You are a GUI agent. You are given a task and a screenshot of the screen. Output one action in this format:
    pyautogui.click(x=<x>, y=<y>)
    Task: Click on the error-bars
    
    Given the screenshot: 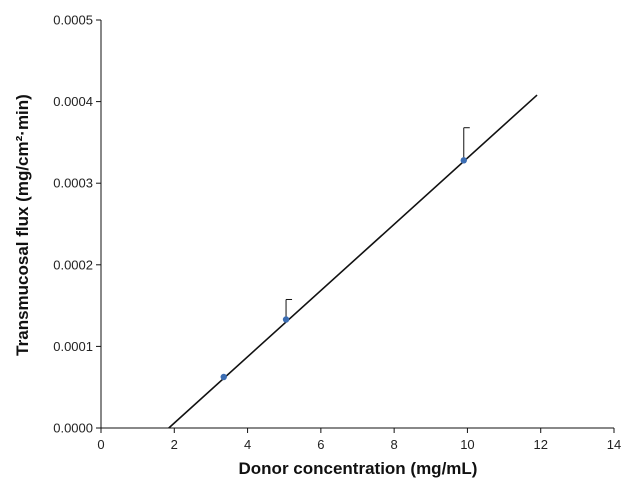 What is the action you would take?
    pyautogui.click(x=377, y=223)
    